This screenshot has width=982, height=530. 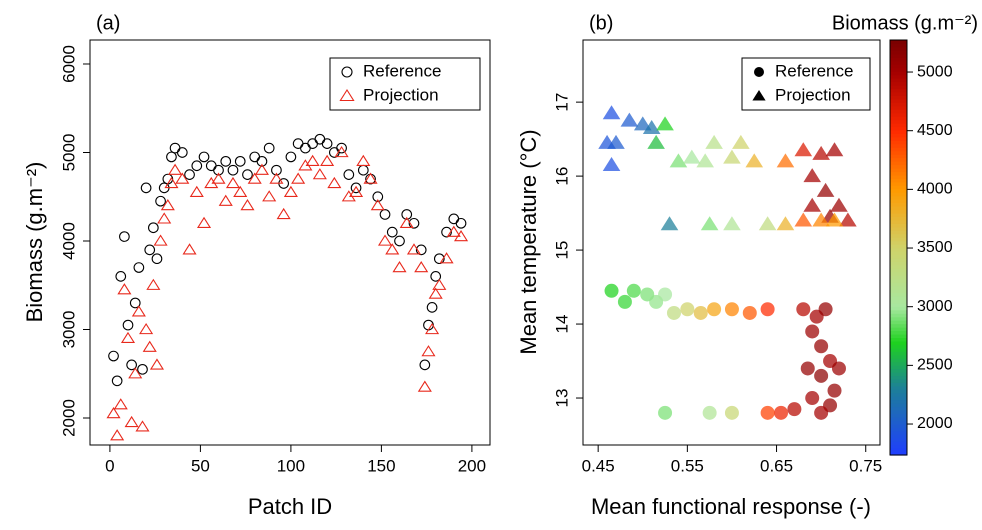 I want to click on panel-label: (b), so click(x=601, y=23).